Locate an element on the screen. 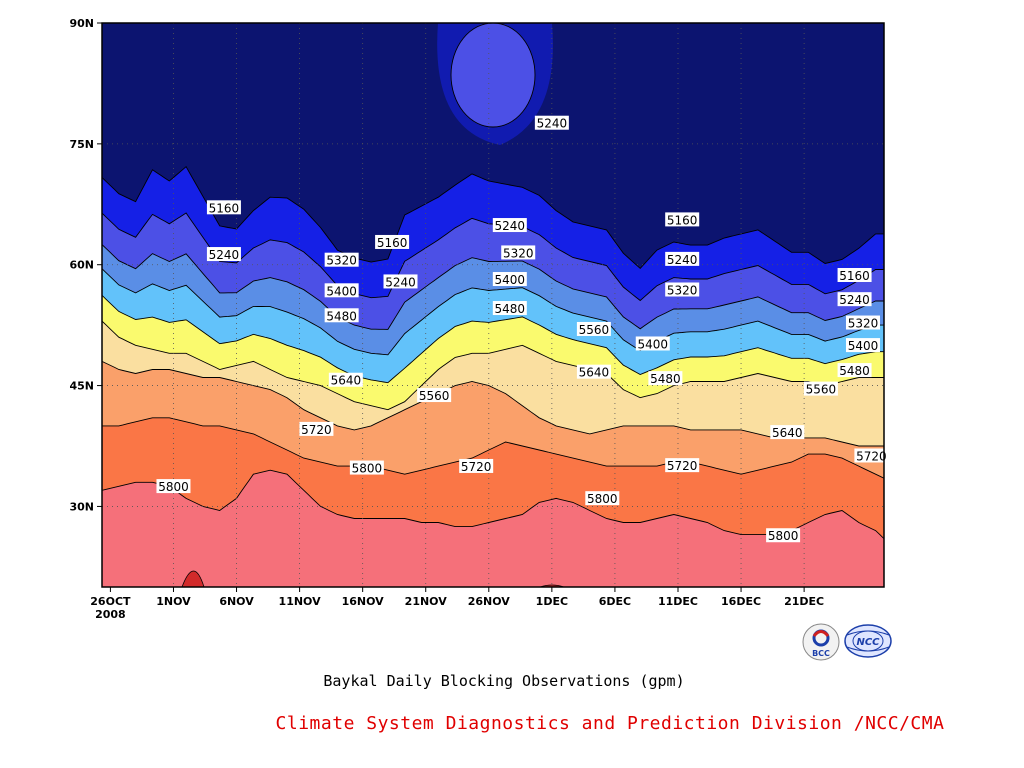 This screenshot has height=768, width=1024. contour-label: 5160 is located at coordinates (682, 219).